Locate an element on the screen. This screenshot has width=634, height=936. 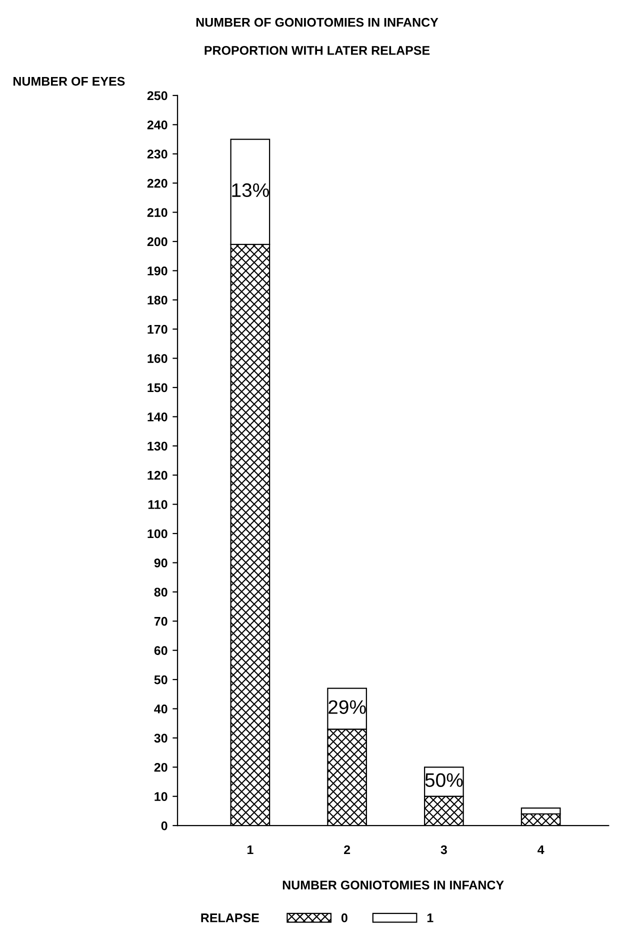
y-tick-label: 170 is located at coordinates (158, 329).